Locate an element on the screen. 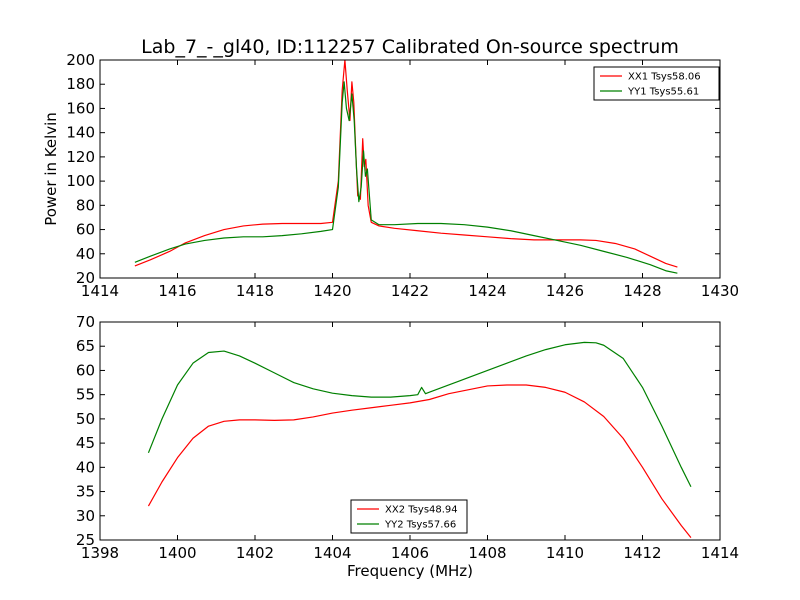 The image size is (800, 600). top-y-tick-label: 60 is located at coordinates (85, 230).